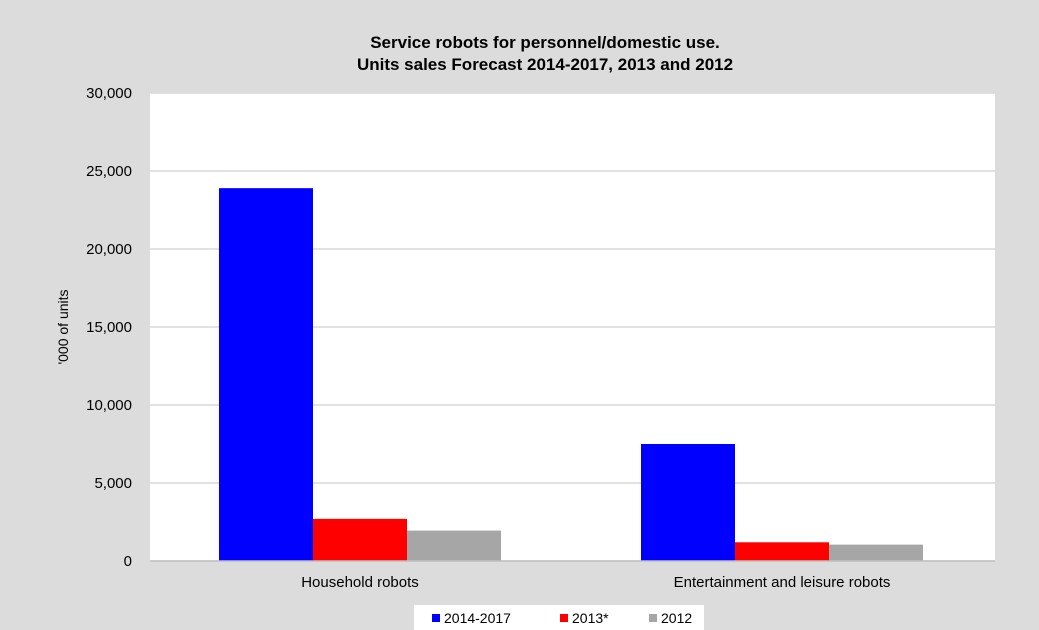 The height and width of the screenshot is (630, 1039). Describe the element at coordinates (360, 582) in the screenshot. I see `x-category-label: Household robots` at that location.